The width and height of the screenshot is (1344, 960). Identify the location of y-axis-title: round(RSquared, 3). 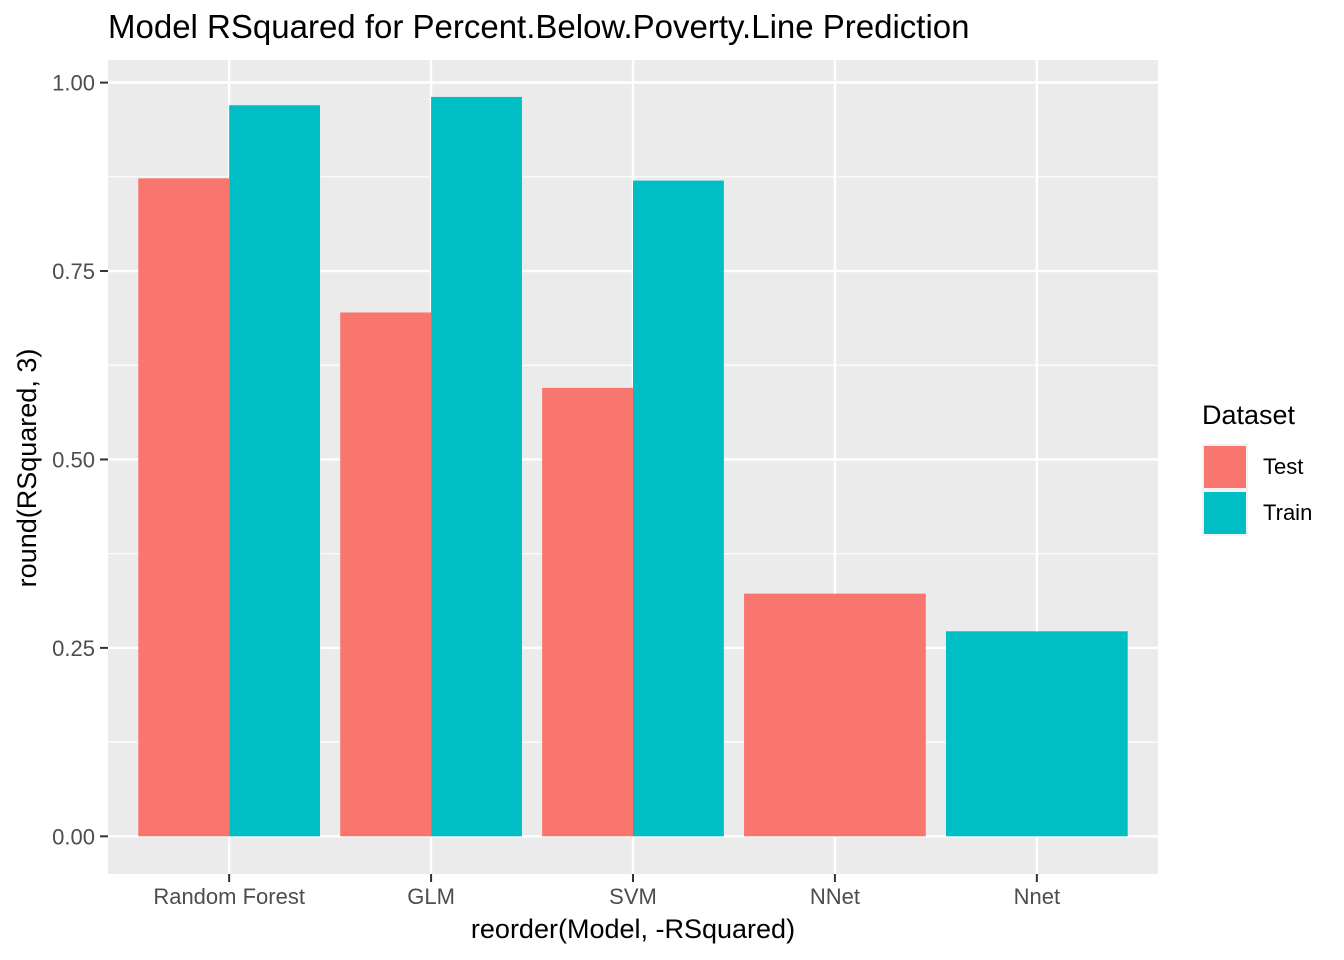
(27, 468).